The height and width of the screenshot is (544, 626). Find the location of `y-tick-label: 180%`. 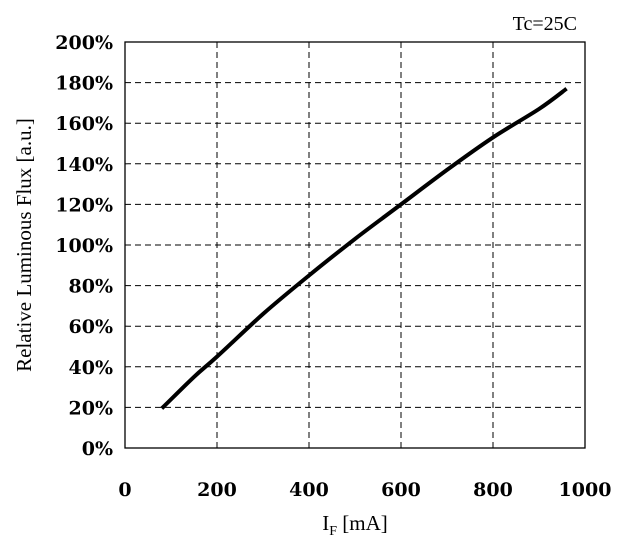

y-tick-label: 180% is located at coordinates (84, 84).